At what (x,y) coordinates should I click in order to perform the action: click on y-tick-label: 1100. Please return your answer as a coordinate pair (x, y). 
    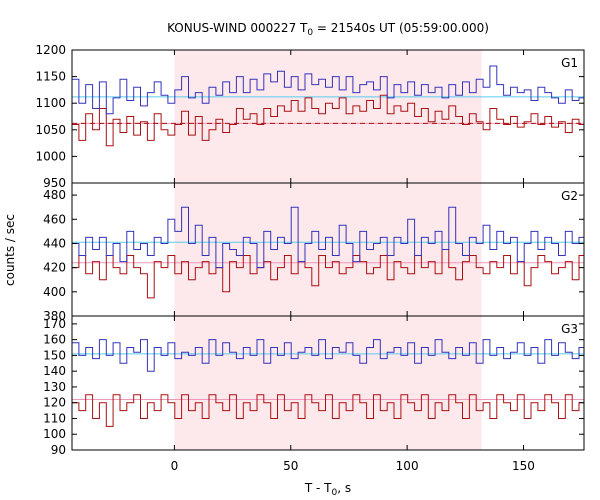
    Looking at the image, I should click on (50, 103).